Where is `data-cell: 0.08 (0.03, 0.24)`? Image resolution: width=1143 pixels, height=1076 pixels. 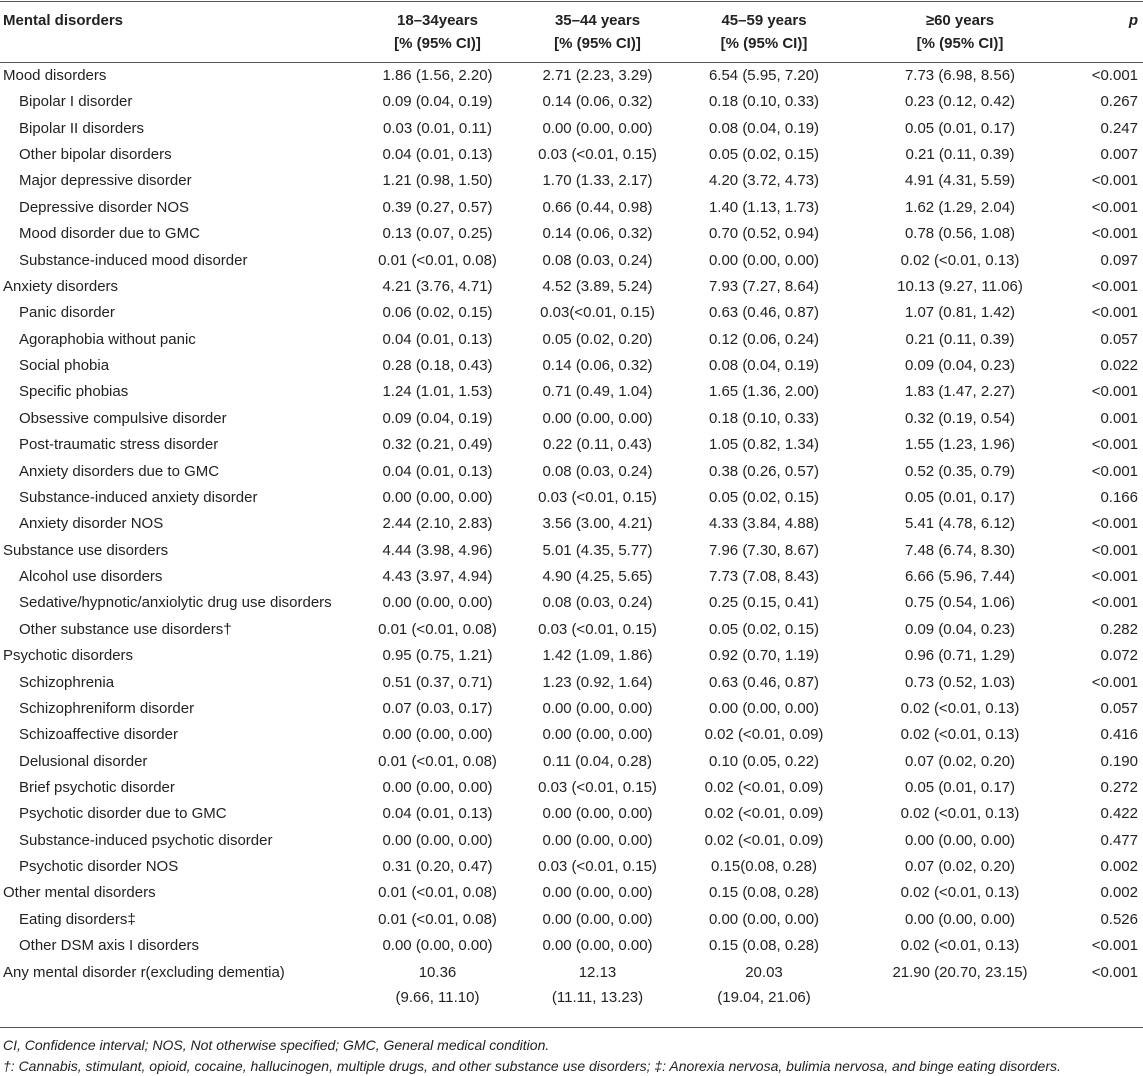
data-cell: 0.08 (0.03, 0.24) is located at coordinates (597, 260).